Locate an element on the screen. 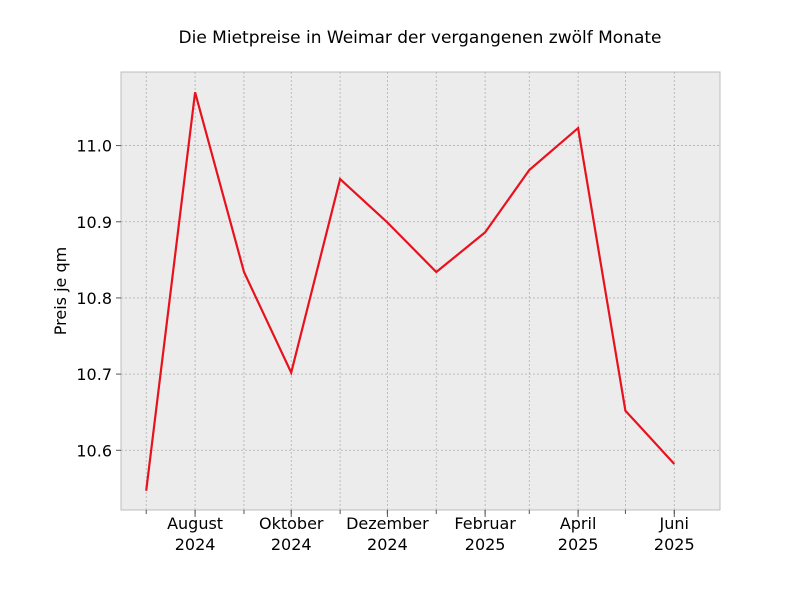 Image resolution: width=800 pixels, height=600 pixels. y-tick-label: 11.0 is located at coordinates (94, 146).